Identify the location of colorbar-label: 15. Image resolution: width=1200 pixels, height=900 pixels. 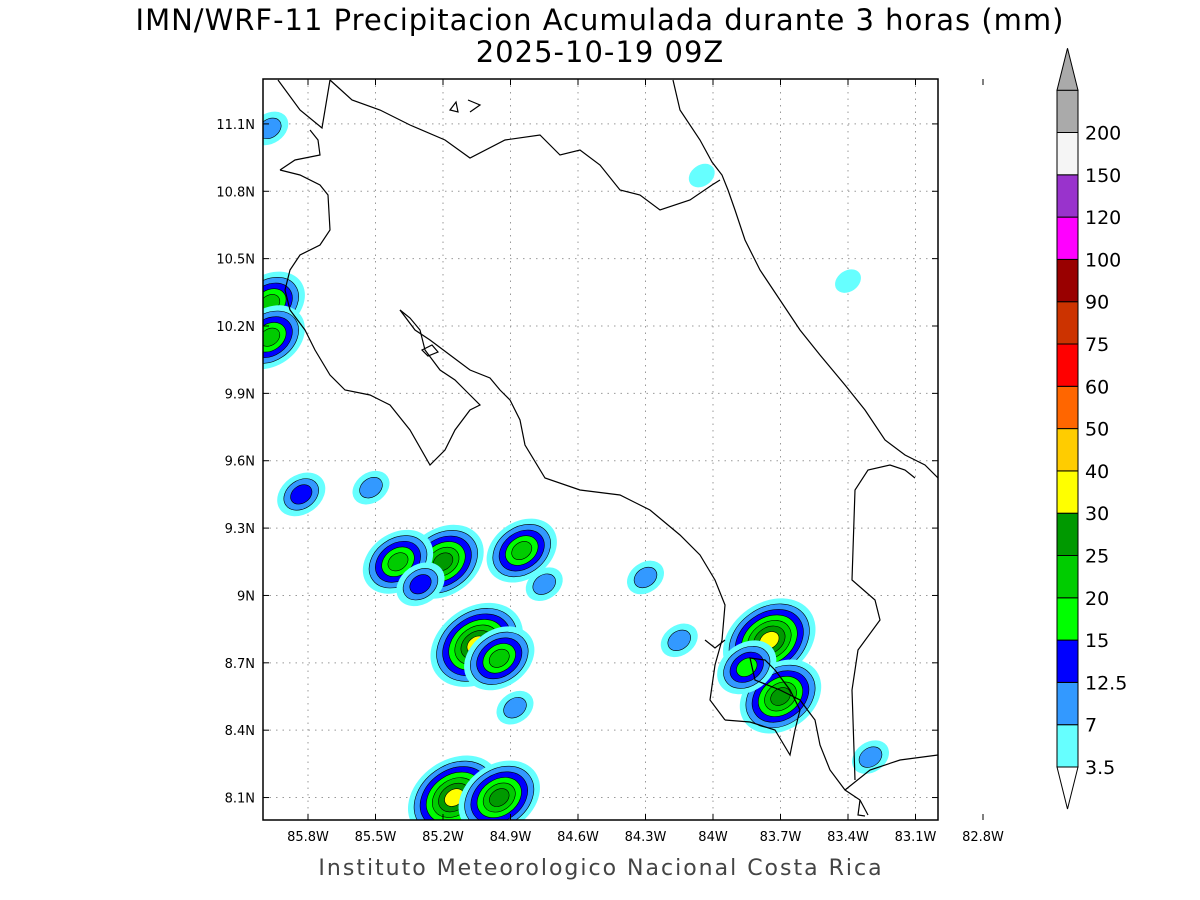
(1097, 641).